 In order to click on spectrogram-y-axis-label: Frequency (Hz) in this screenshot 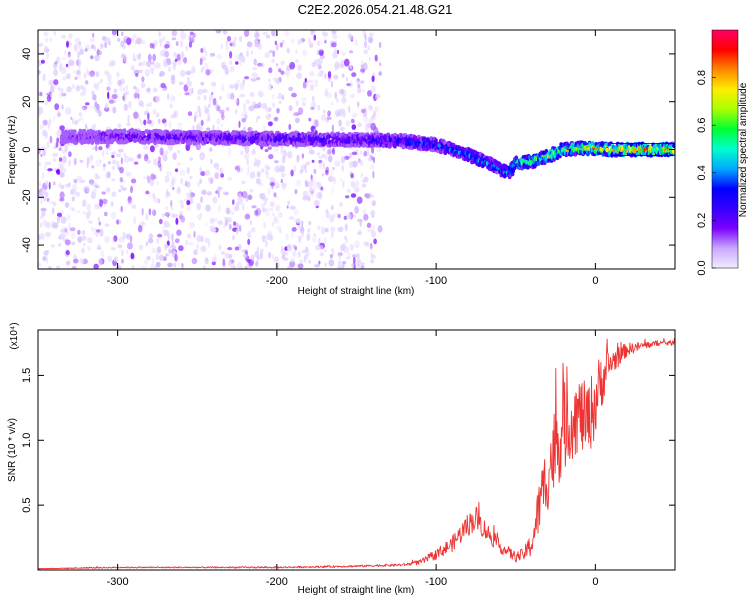, I will do `click(12, 150)`.